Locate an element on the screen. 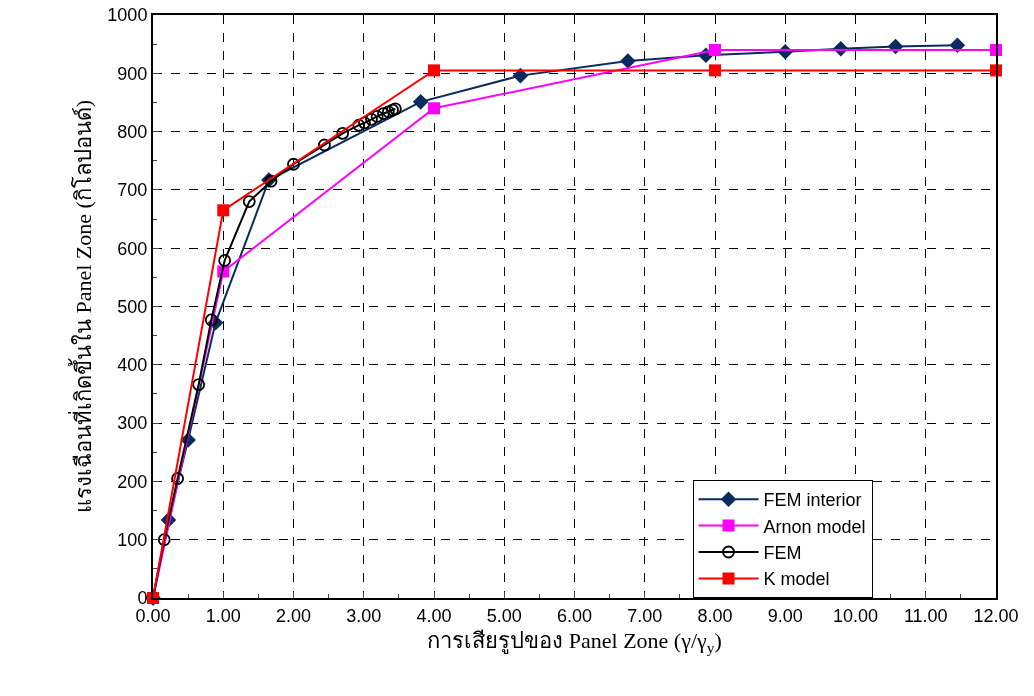 The image size is (1034, 696). legend-label: K model is located at coordinates (796, 579).